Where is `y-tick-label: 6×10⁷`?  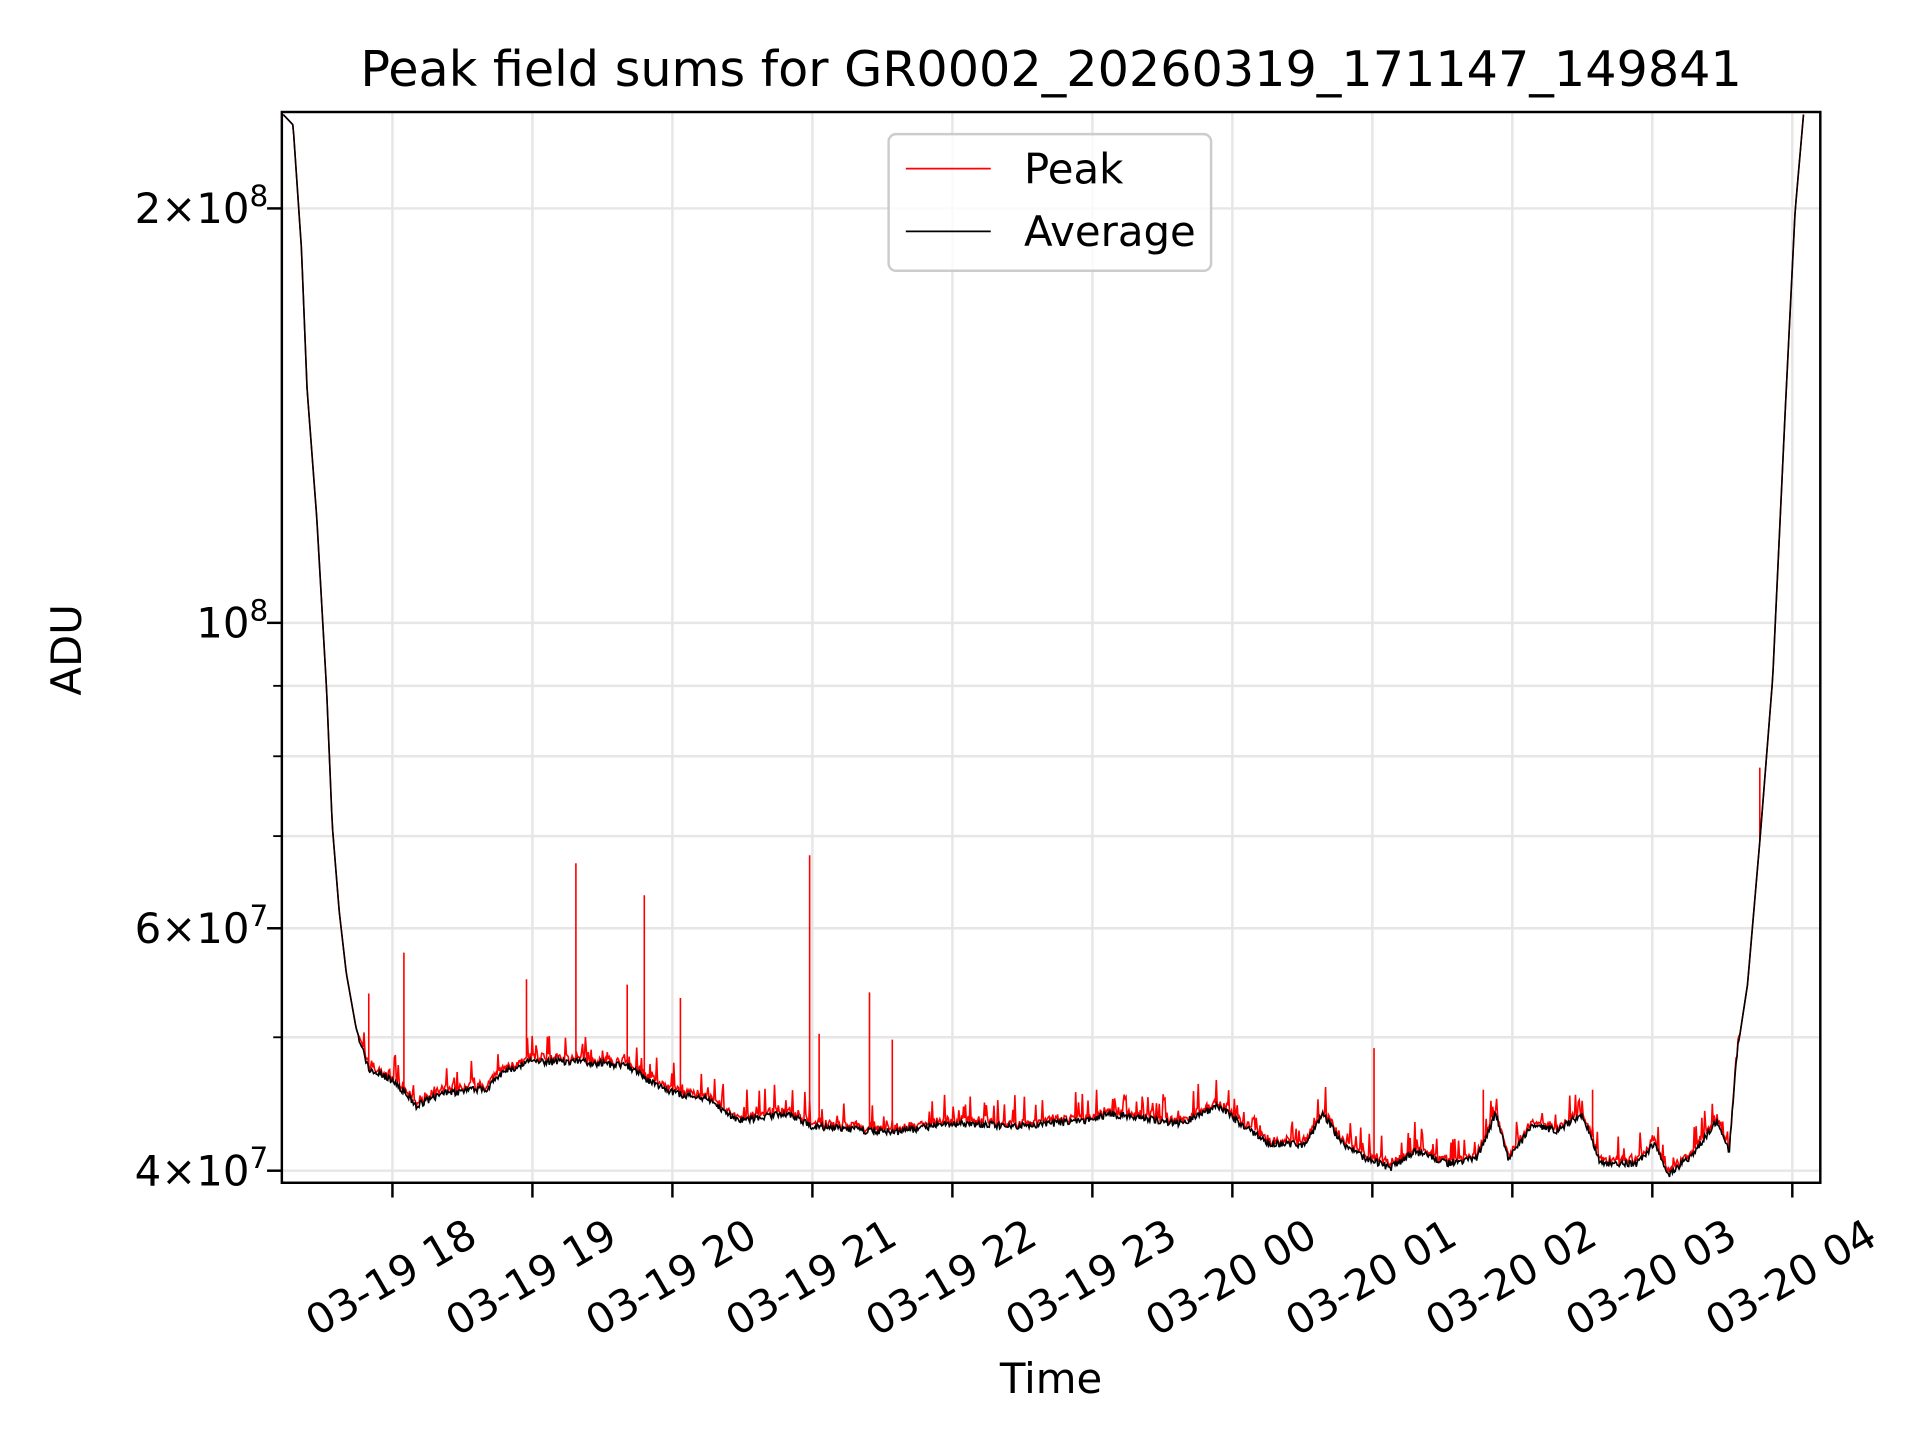 y-tick-label: 6×10⁷ is located at coordinates (202, 926).